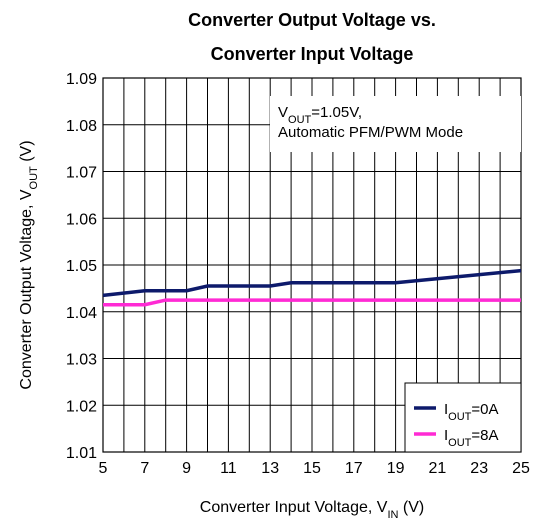  What do you see at coordinates (81, 266) in the screenshot?
I see `y-tick-label: 1.05` at bounding box center [81, 266].